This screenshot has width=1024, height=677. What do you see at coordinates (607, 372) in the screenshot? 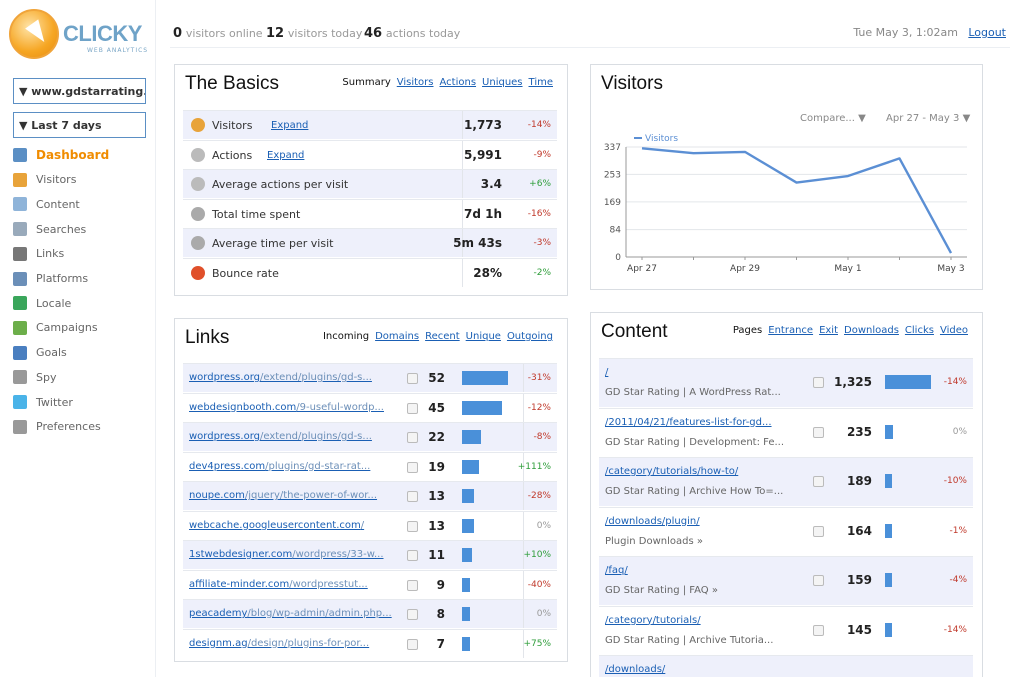
I see `page-path-link: /` at bounding box center [607, 372].